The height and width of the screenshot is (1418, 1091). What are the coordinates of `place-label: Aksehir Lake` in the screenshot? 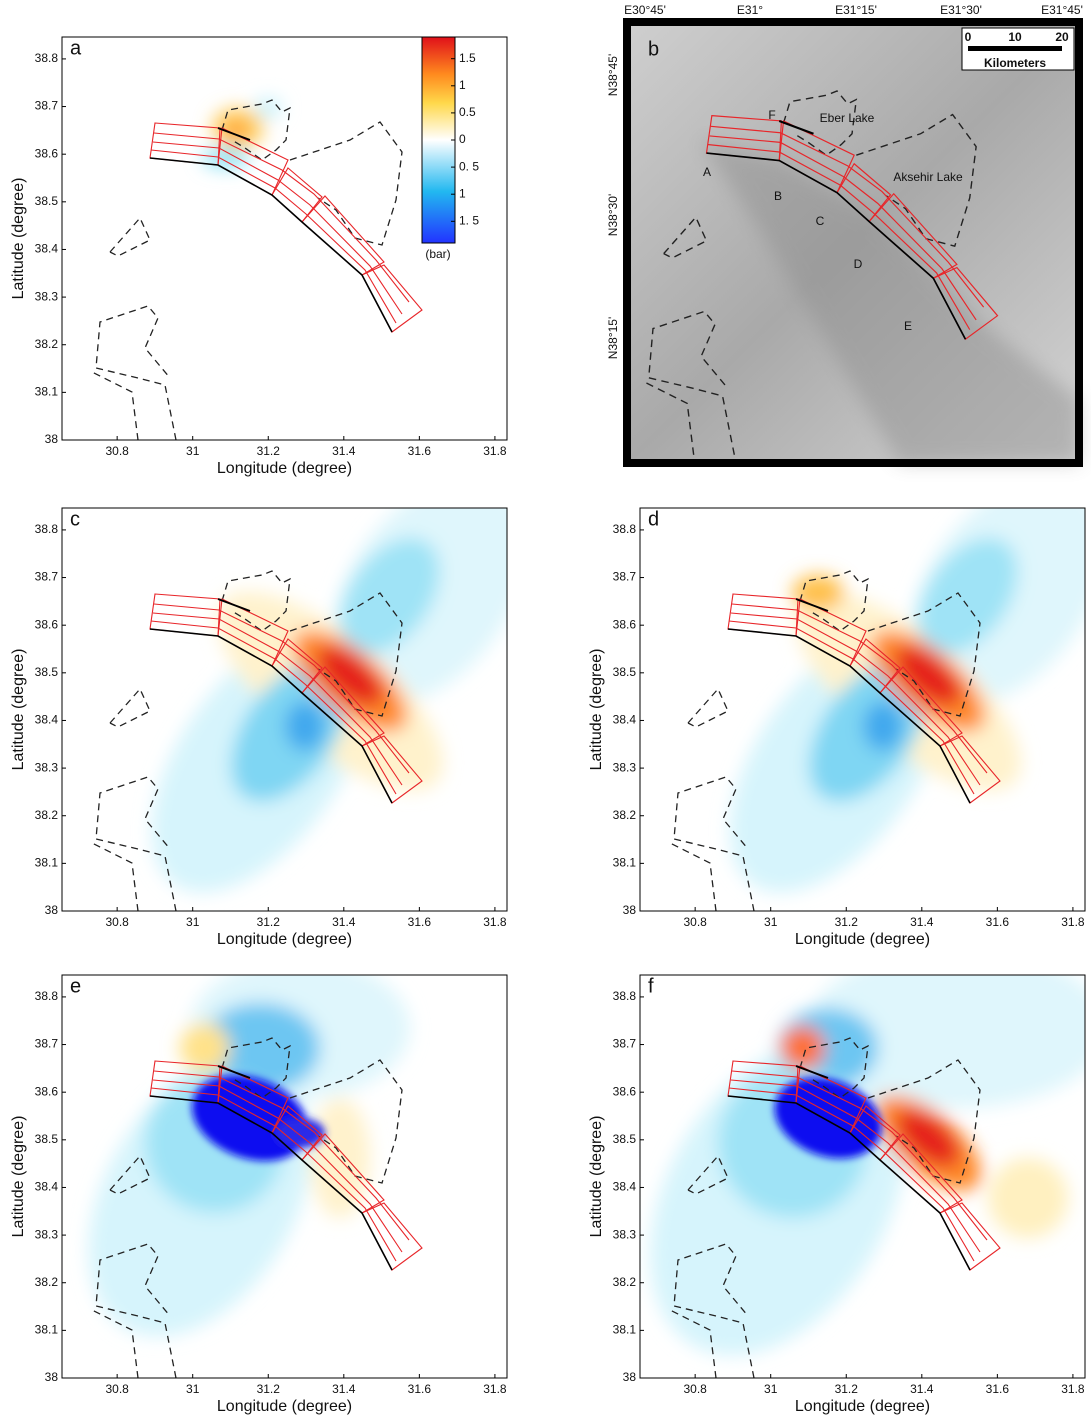 It's located at (928, 177).